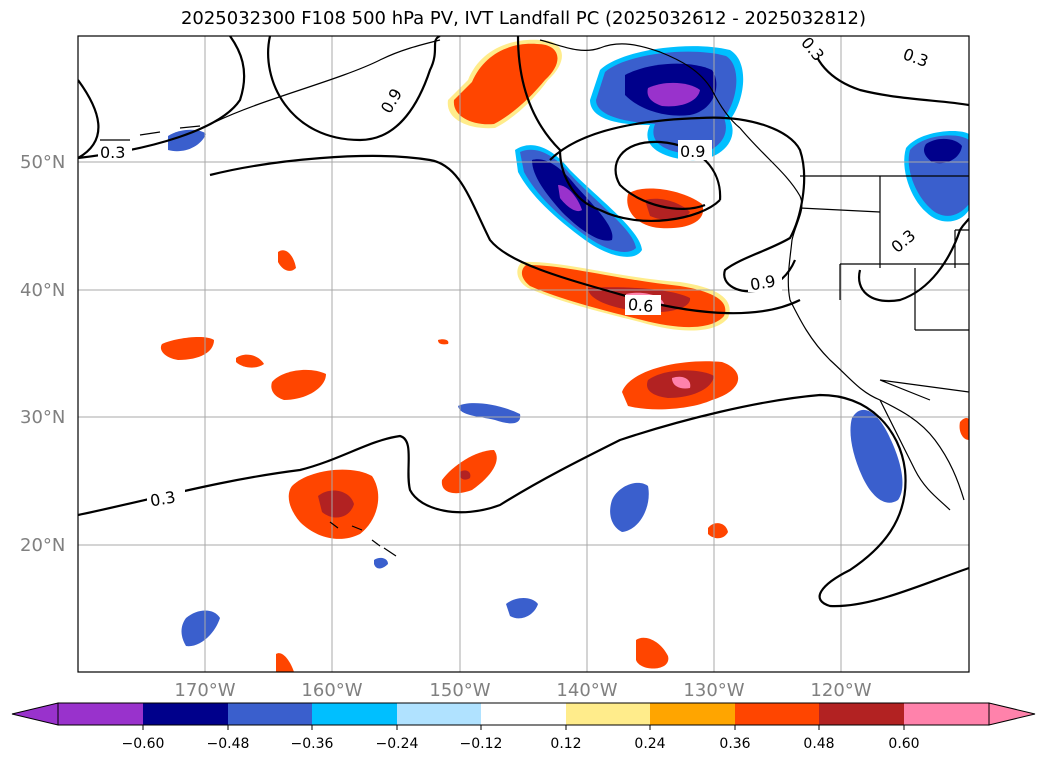 This screenshot has width=1047, height=765. Describe the element at coordinates (841, 690) in the screenshot. I see `lon-label: 120°W` at that location.